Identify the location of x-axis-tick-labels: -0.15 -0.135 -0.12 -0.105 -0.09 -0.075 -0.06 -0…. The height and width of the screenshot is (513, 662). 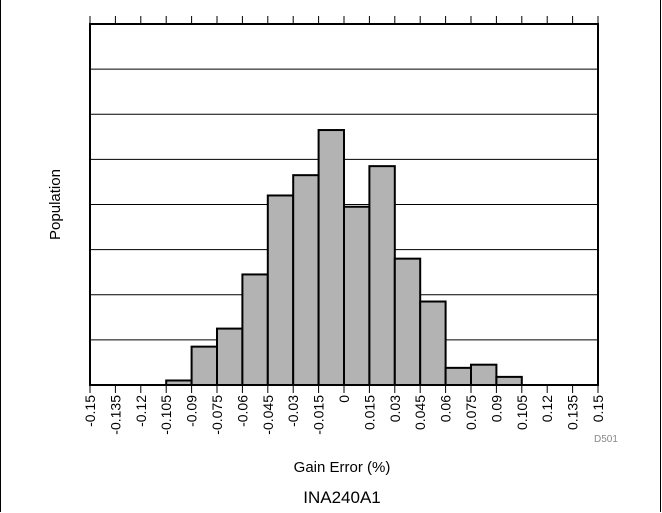
(344, 415).